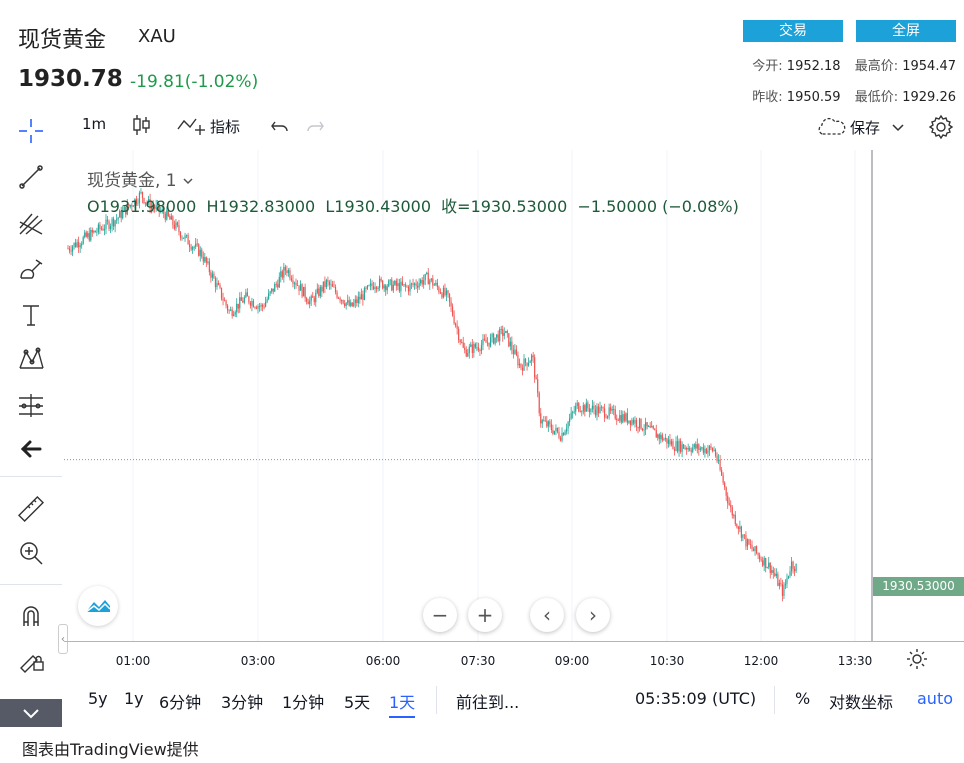 Image resolution: width=964 pixels, height=763 pixels. Describe the element at coordinates (142, 125) in the screenshot. I see `candles-icon` at that location.